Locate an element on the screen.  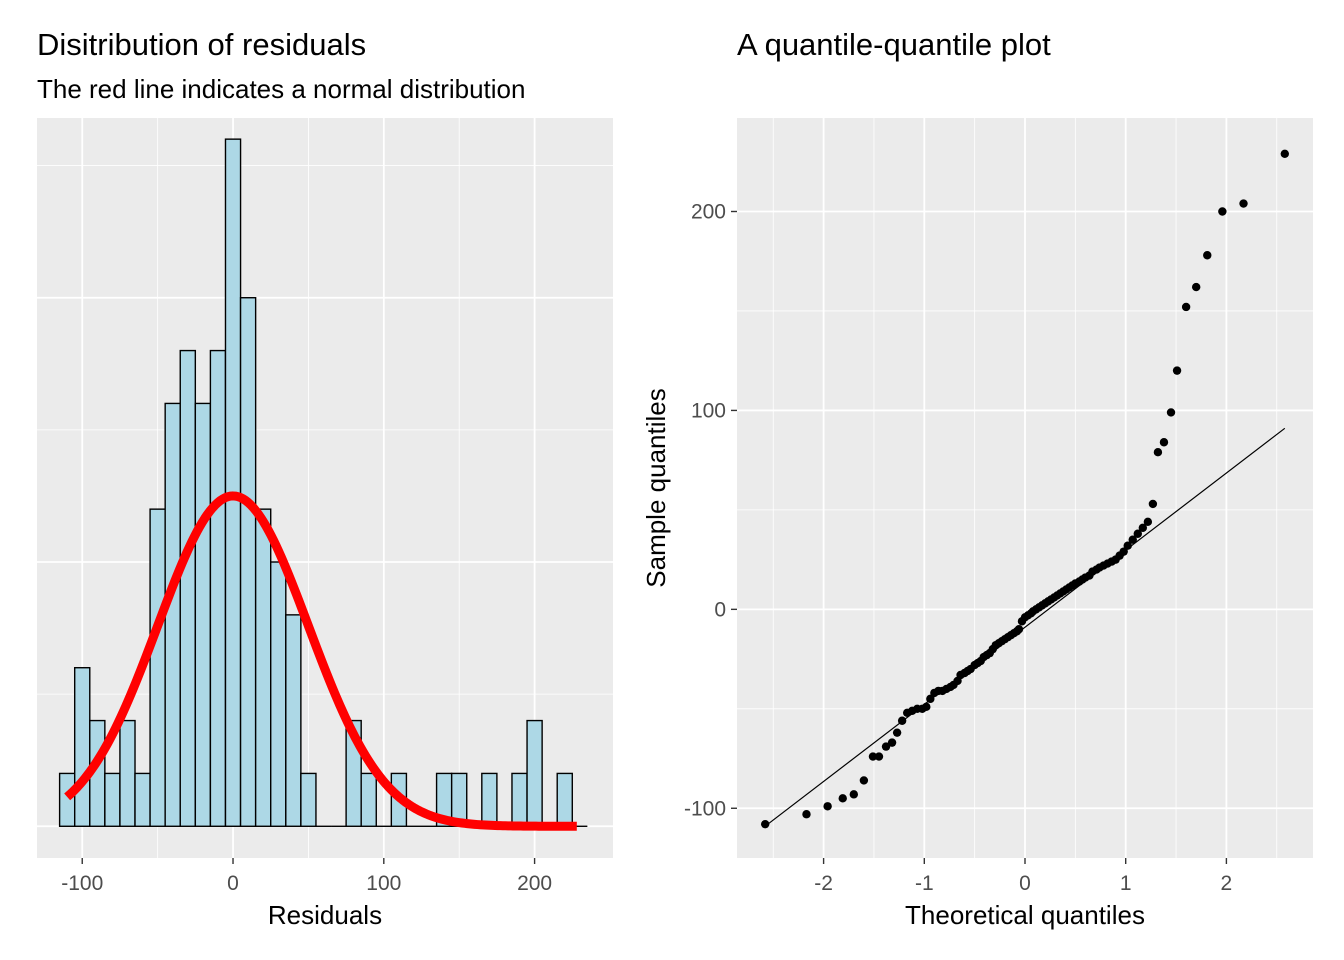
histogram-title: Disitribution of residuals is located at coordinates (202, 44).